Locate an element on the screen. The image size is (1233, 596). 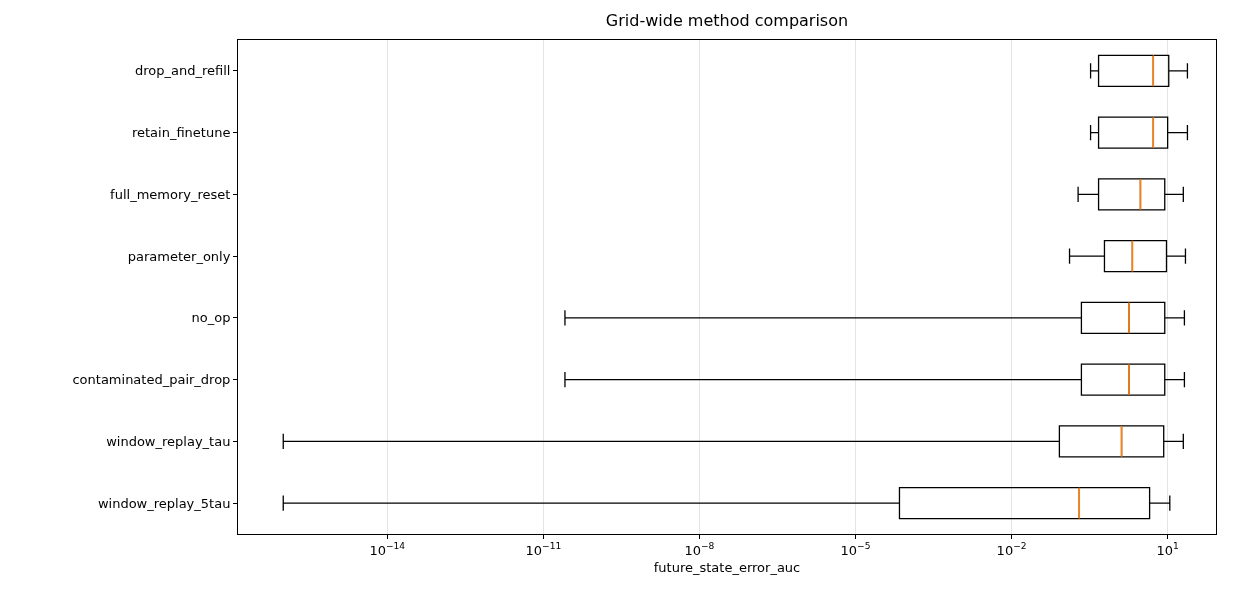
y-tick-label: parameter_only is located at coordinates (179, 256).